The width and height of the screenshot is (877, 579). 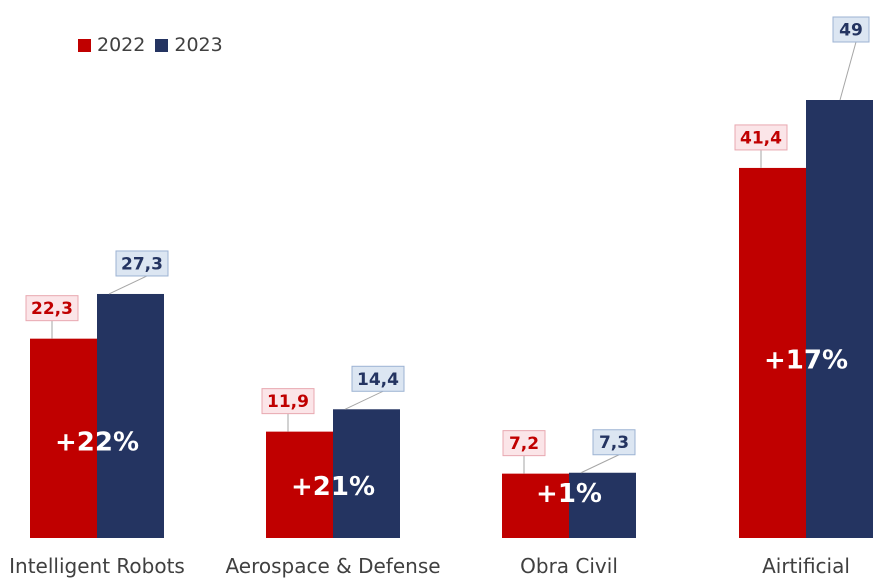 I want to click on data-label-2023-3: 49, so click(x=851, y=31).